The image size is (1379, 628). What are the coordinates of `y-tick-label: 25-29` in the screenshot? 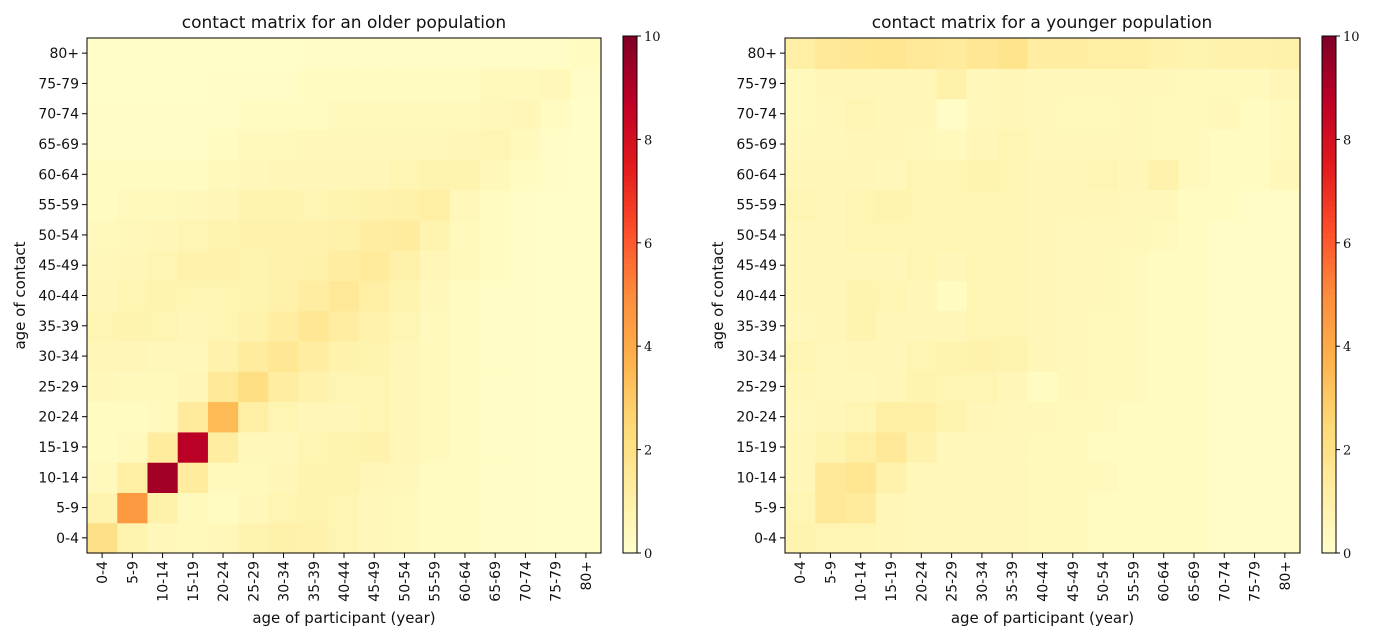 It's located at (756, 387).